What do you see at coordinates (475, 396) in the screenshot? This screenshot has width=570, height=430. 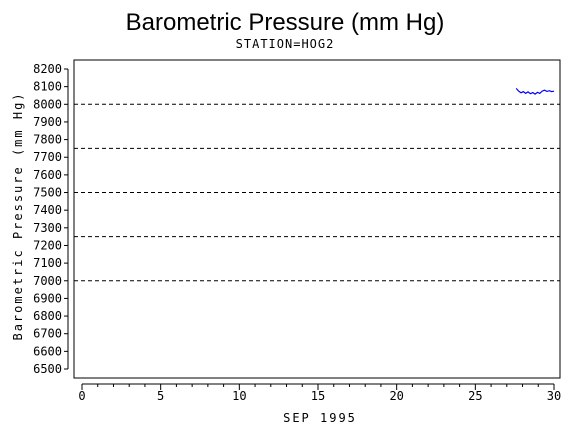 I see `x-tick-label: 25` at bounding box center [475, 396].